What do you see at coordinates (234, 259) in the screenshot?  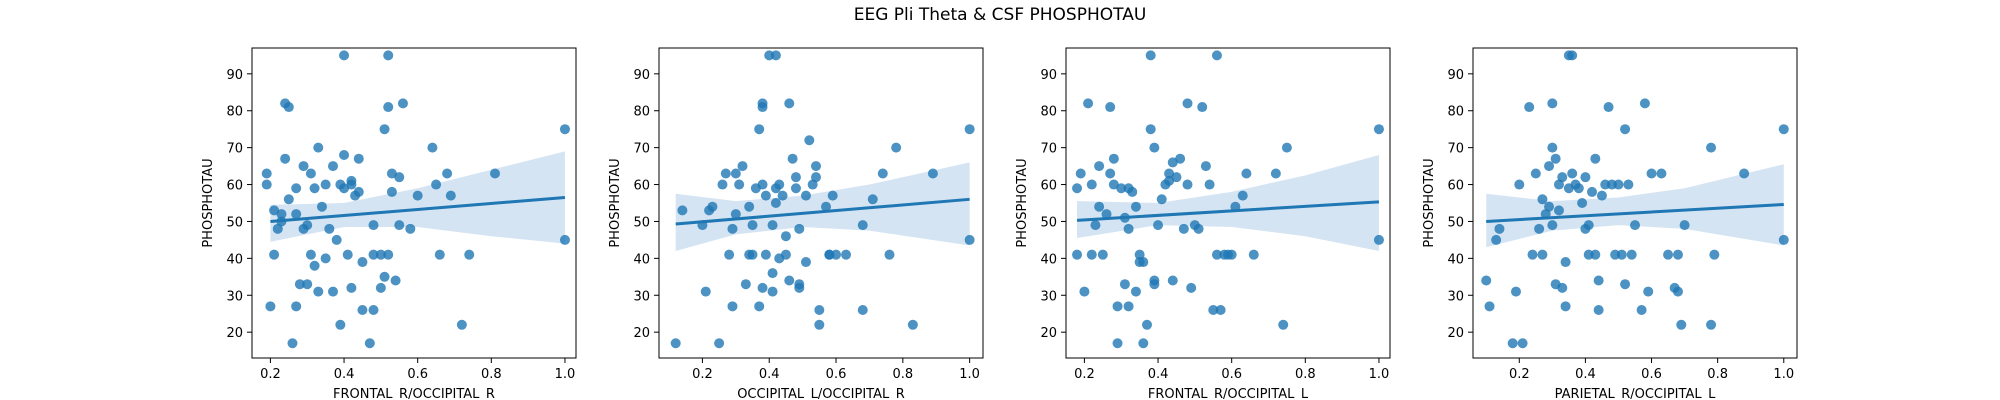 I see `y-tick-label: 40` at bounding box center [234, 259].